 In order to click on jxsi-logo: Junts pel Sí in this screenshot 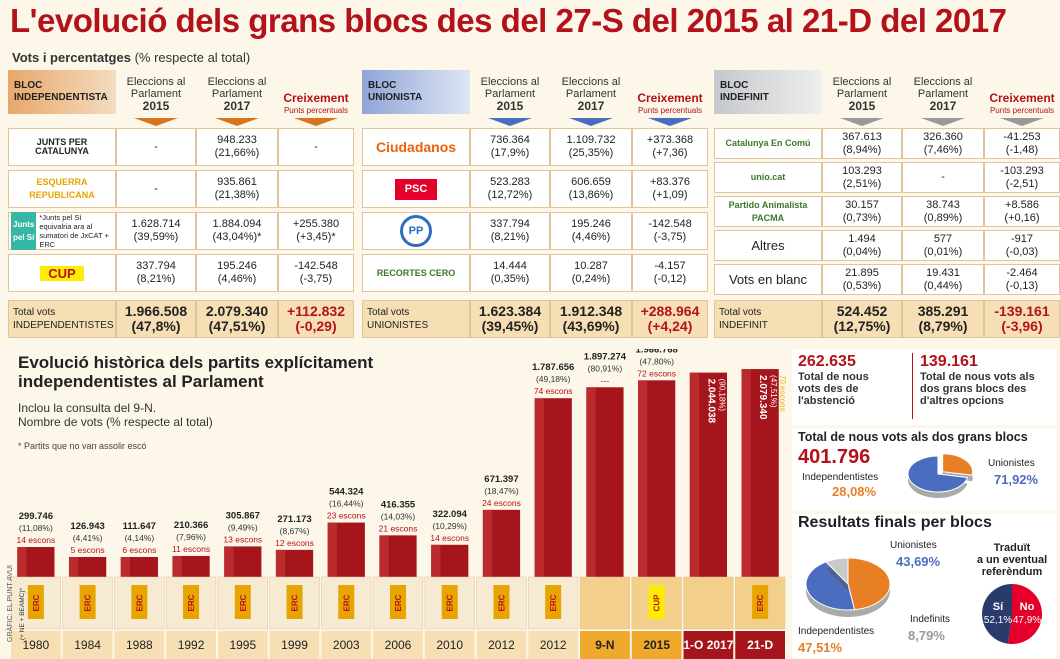, I will do `click(24, 231)`.